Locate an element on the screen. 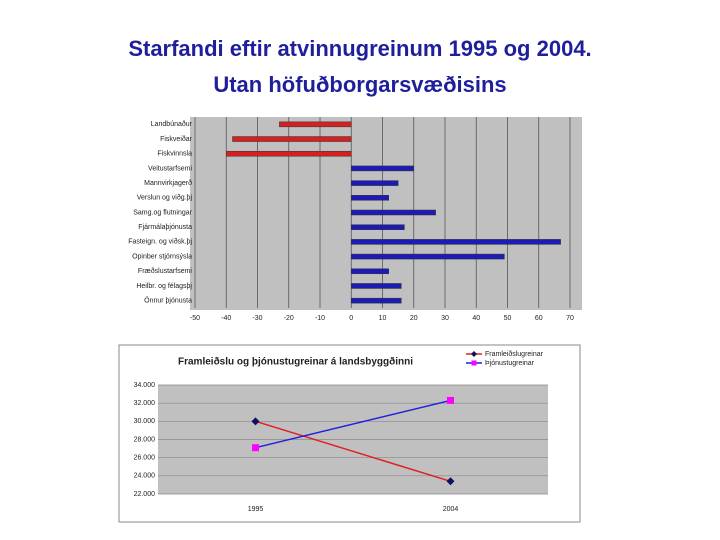 This screenshot has width=720, height=540. y-tick-label: Verslun og viðg.þj is located at coordinates (165, 198).